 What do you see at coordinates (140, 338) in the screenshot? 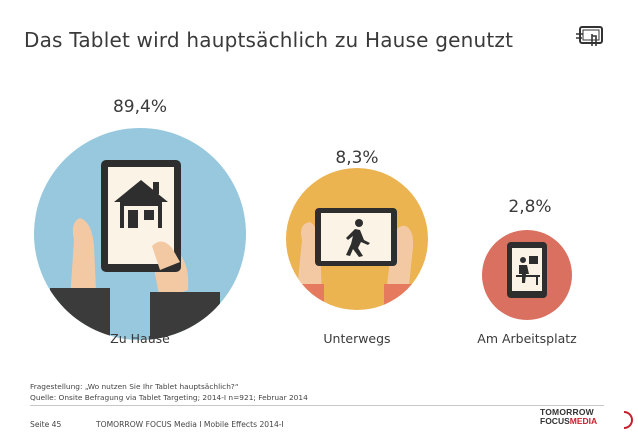
I see `category-label-zu-hause: Zu Hause` at bounding box center [140, 338].